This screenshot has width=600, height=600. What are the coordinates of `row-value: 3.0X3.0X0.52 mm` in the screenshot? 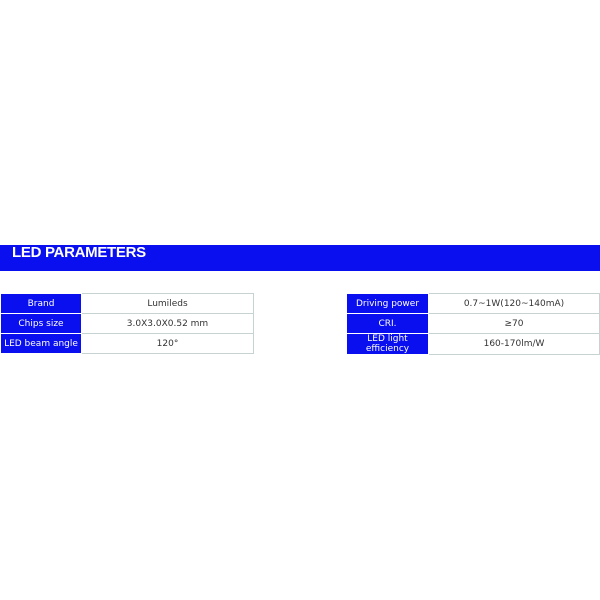 It's located at (167, 323).